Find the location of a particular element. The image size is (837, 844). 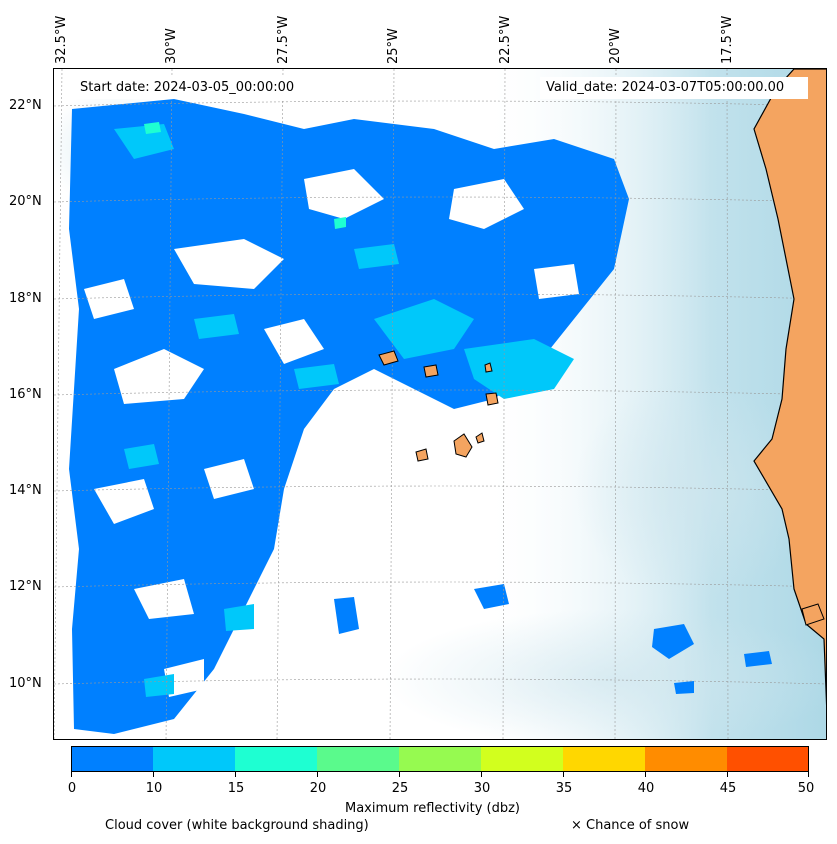

colorbar-frame is located at coordinates (440, 759).